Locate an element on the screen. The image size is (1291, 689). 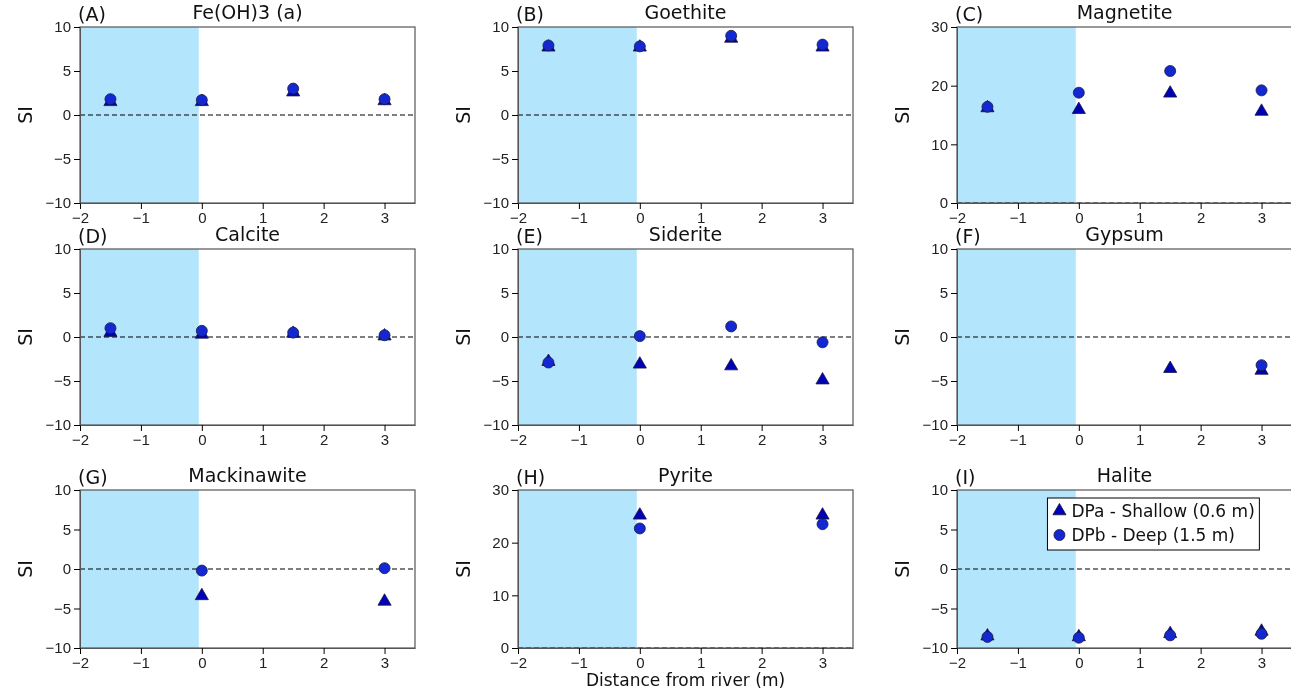
chart-title: Halite is located at coordinates (1124, 475).